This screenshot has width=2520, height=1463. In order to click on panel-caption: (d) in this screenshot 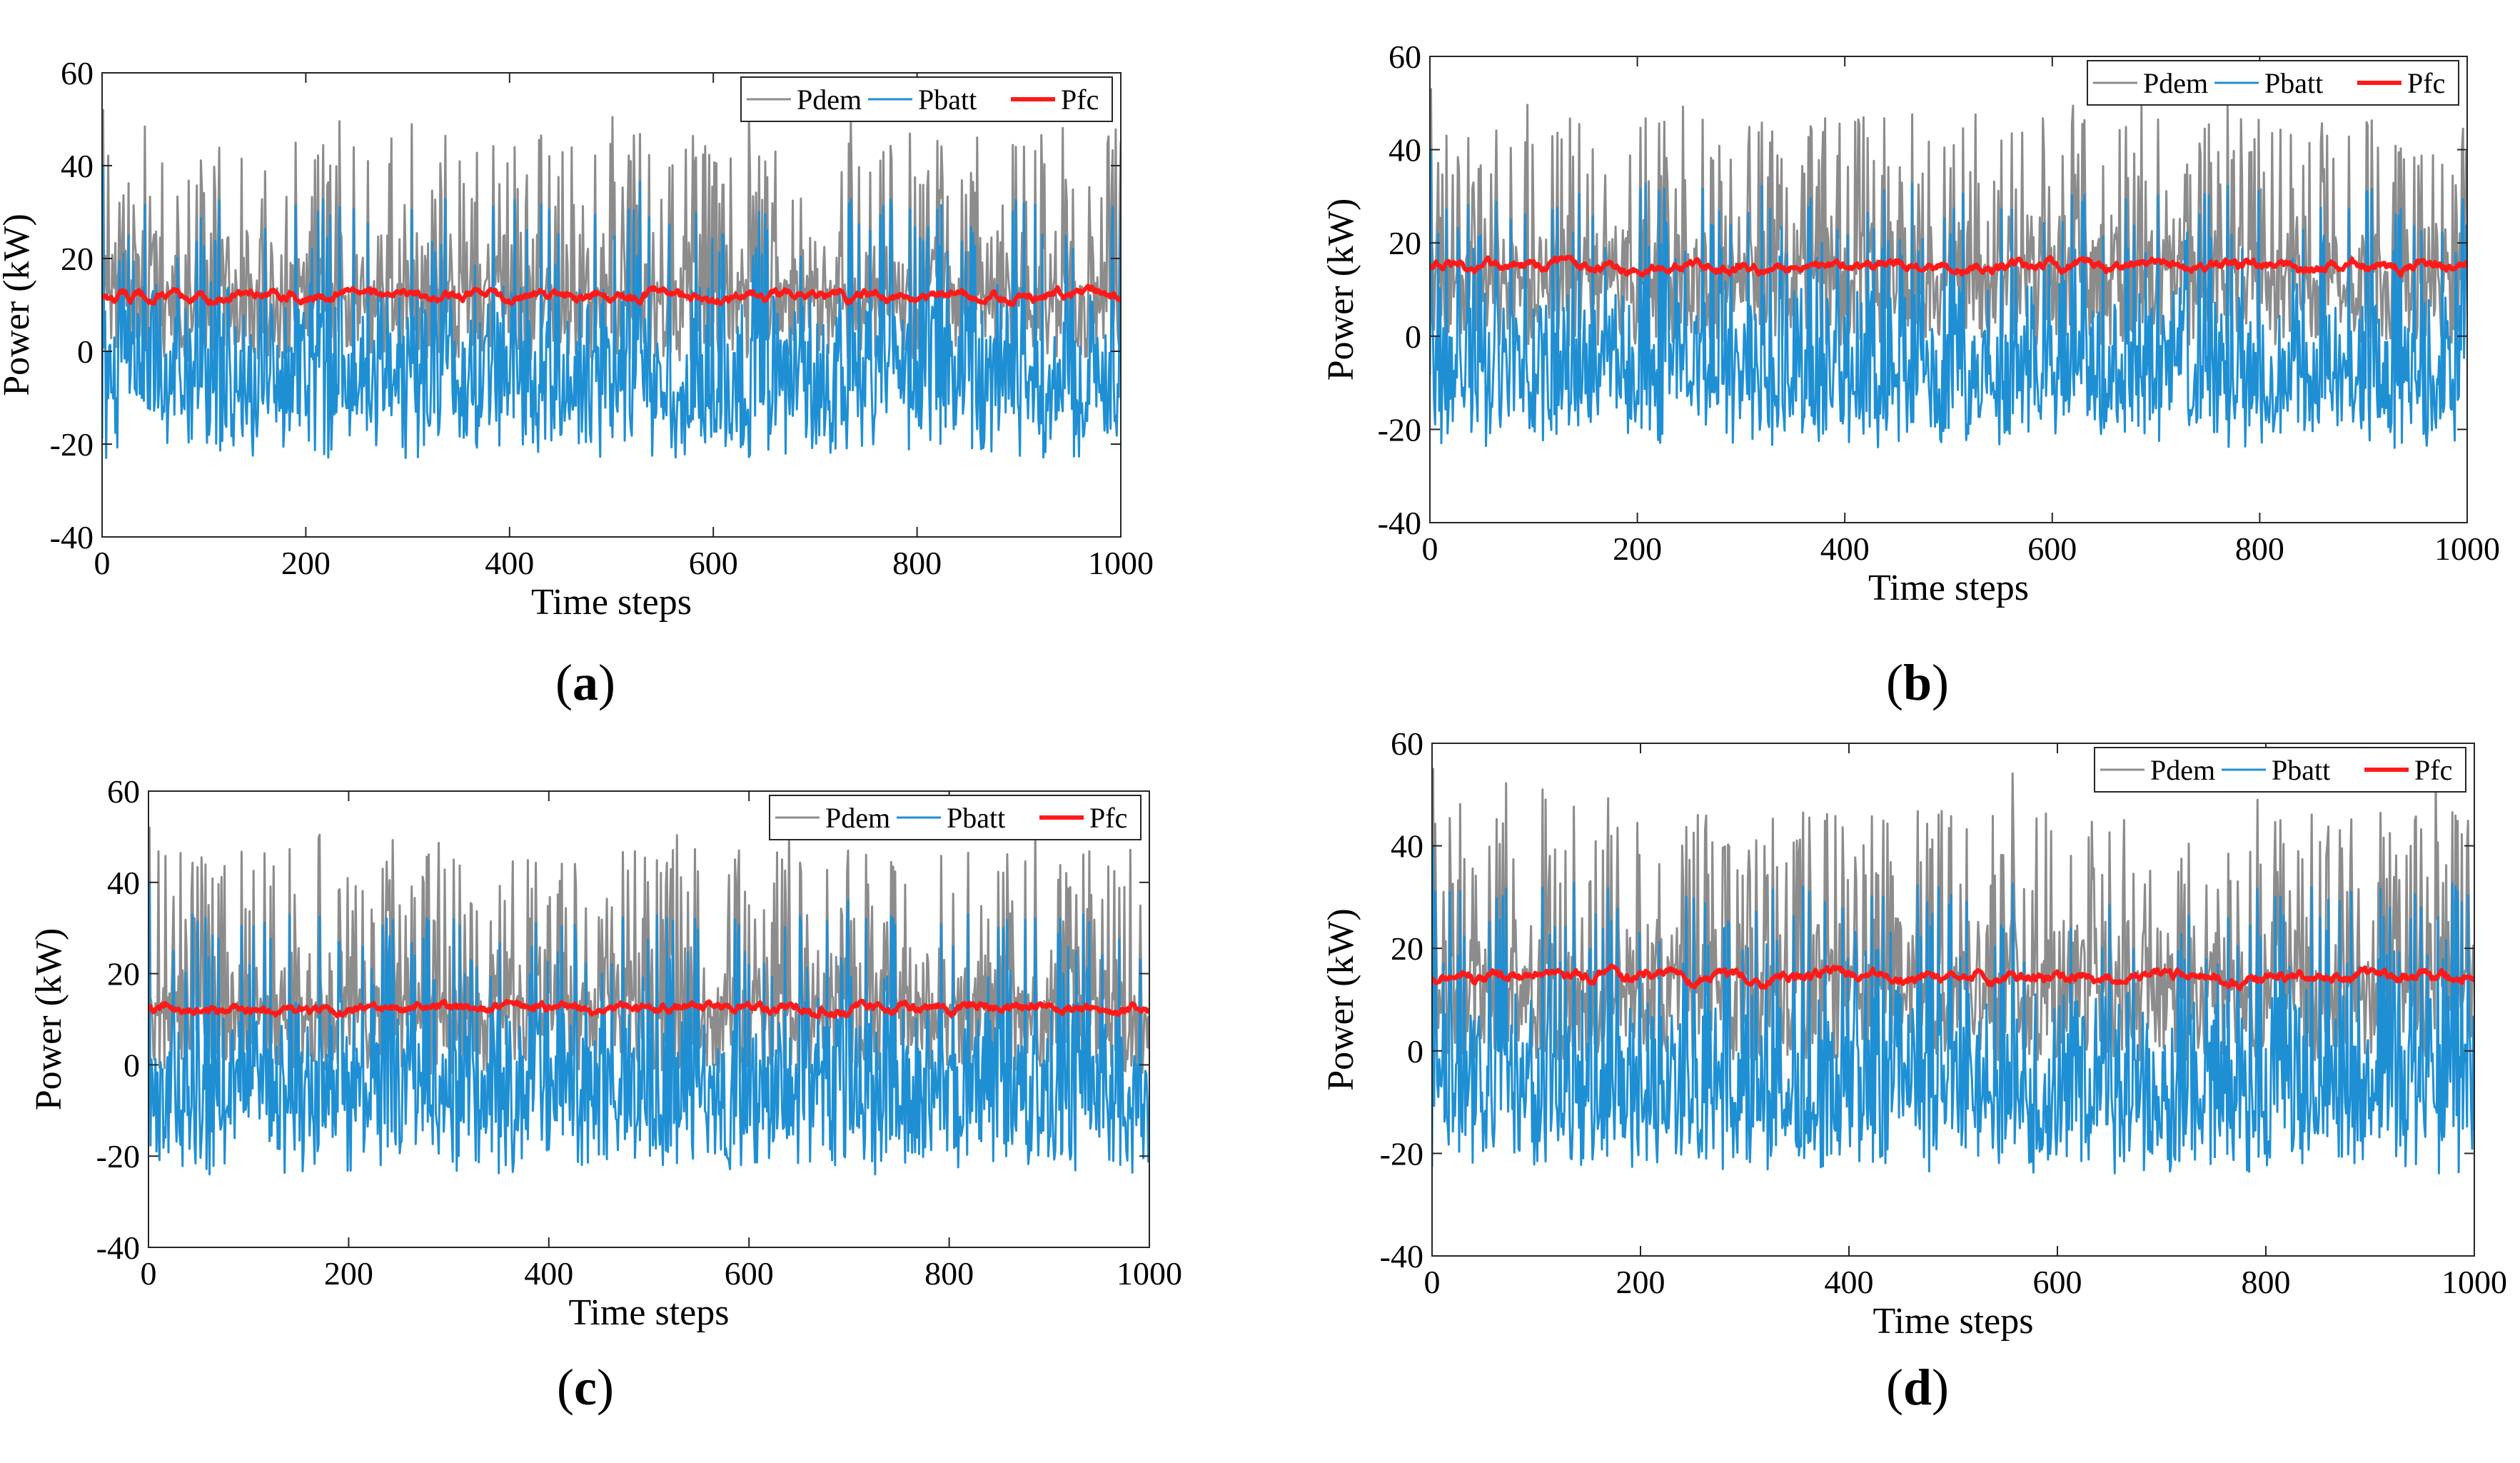, I will do `click(1917, 1387)`.